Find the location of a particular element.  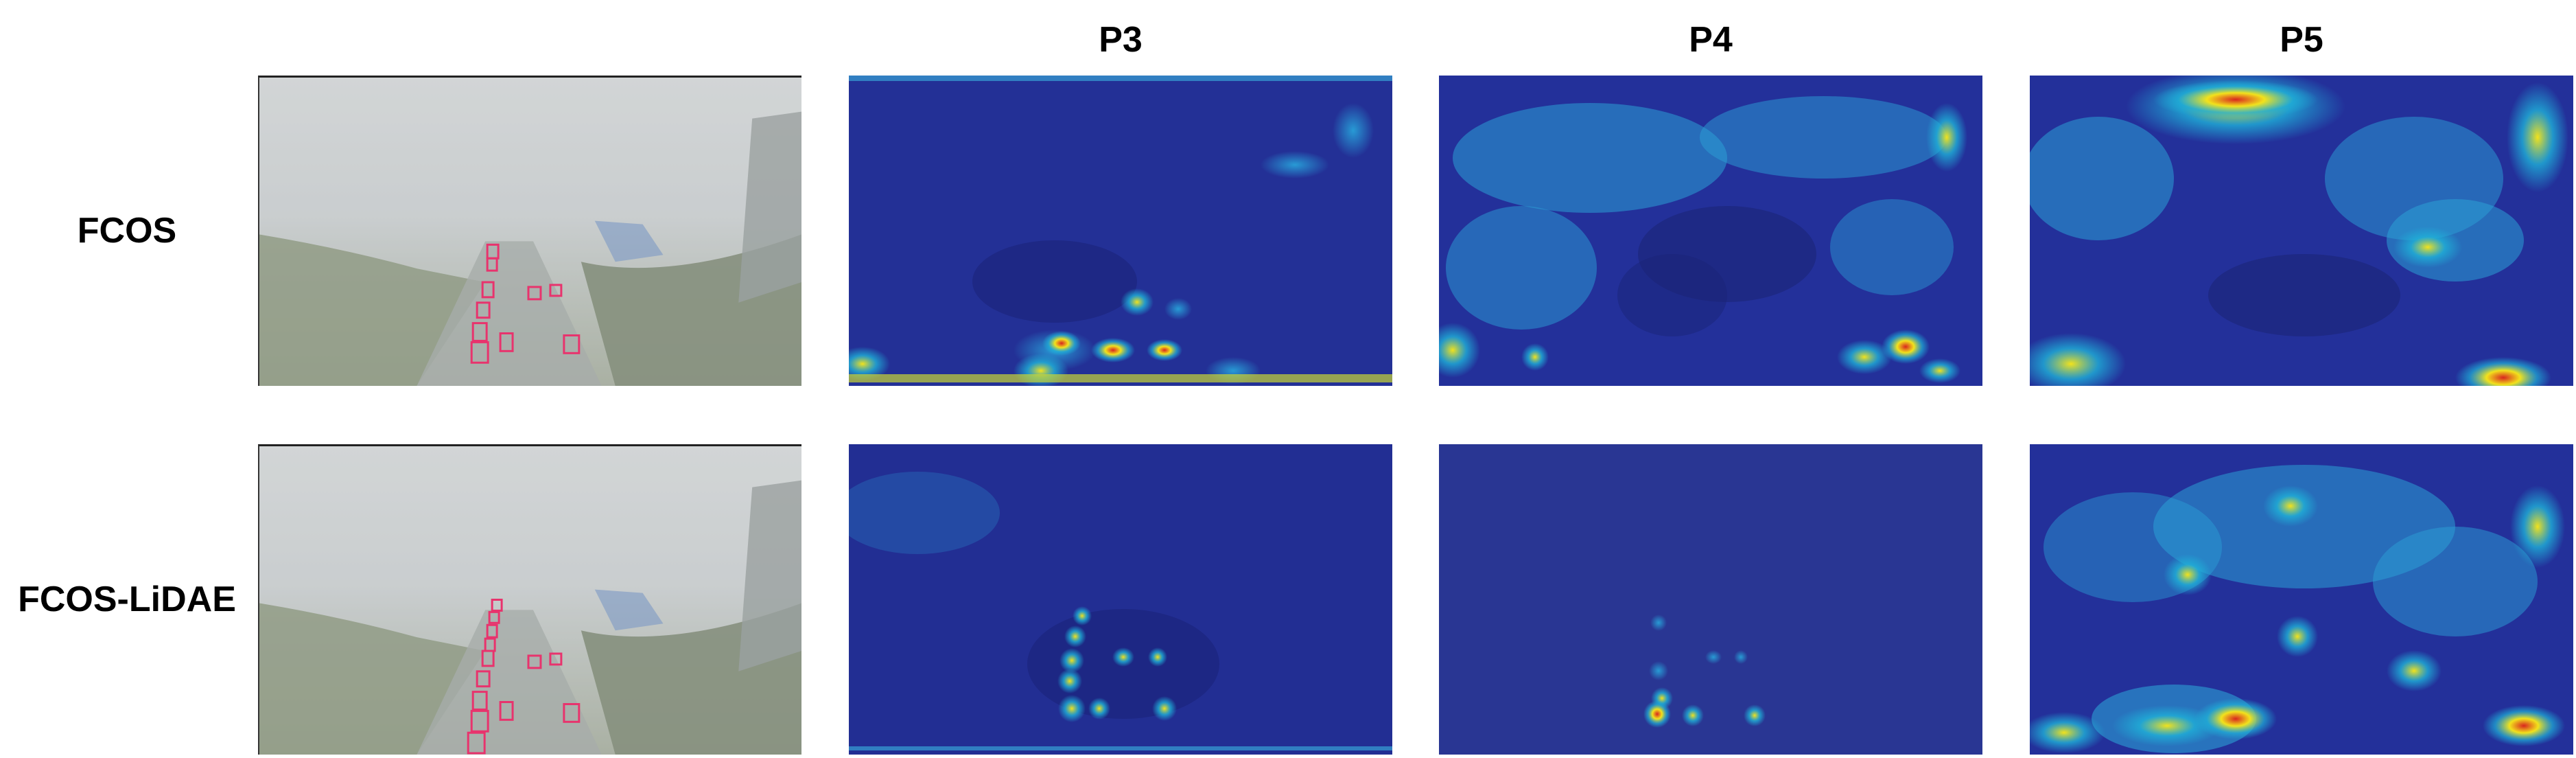

column-header-p5: P5 is located at coordinates (2301, 40).